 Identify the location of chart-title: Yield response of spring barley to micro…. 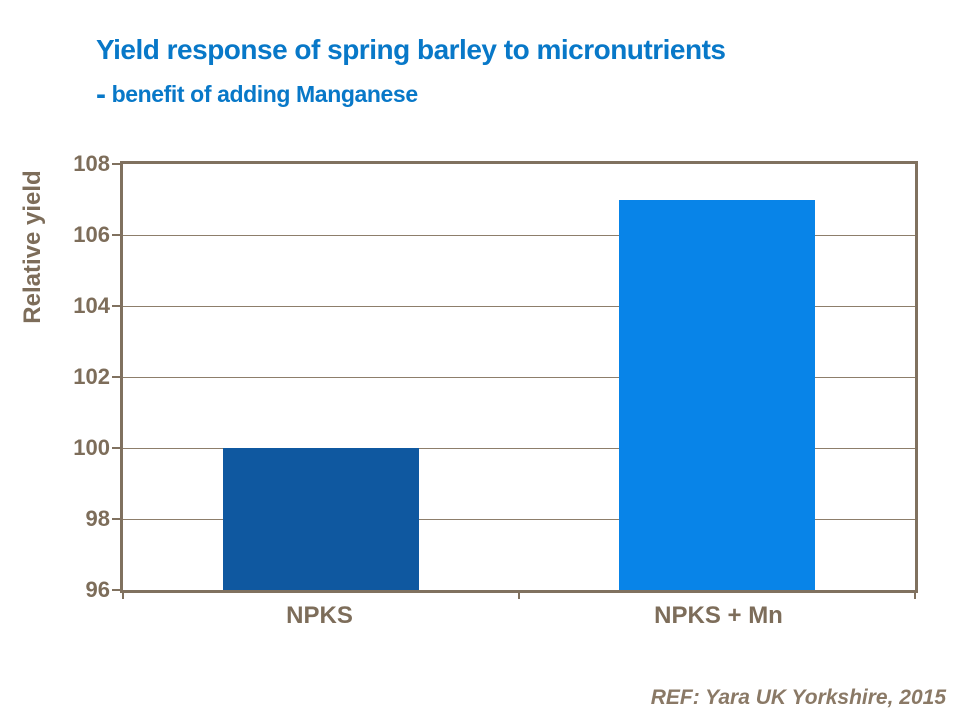
(411, 49).